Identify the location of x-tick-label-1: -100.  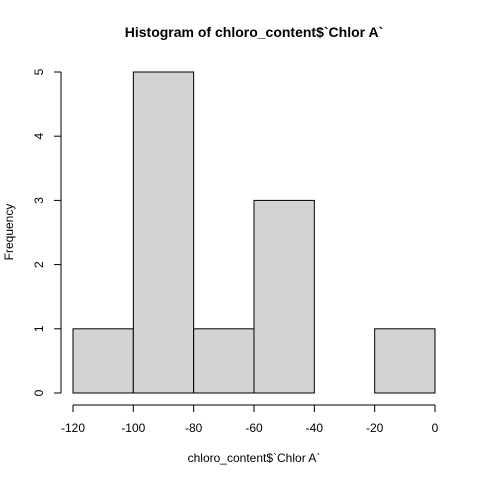
(133, 428).